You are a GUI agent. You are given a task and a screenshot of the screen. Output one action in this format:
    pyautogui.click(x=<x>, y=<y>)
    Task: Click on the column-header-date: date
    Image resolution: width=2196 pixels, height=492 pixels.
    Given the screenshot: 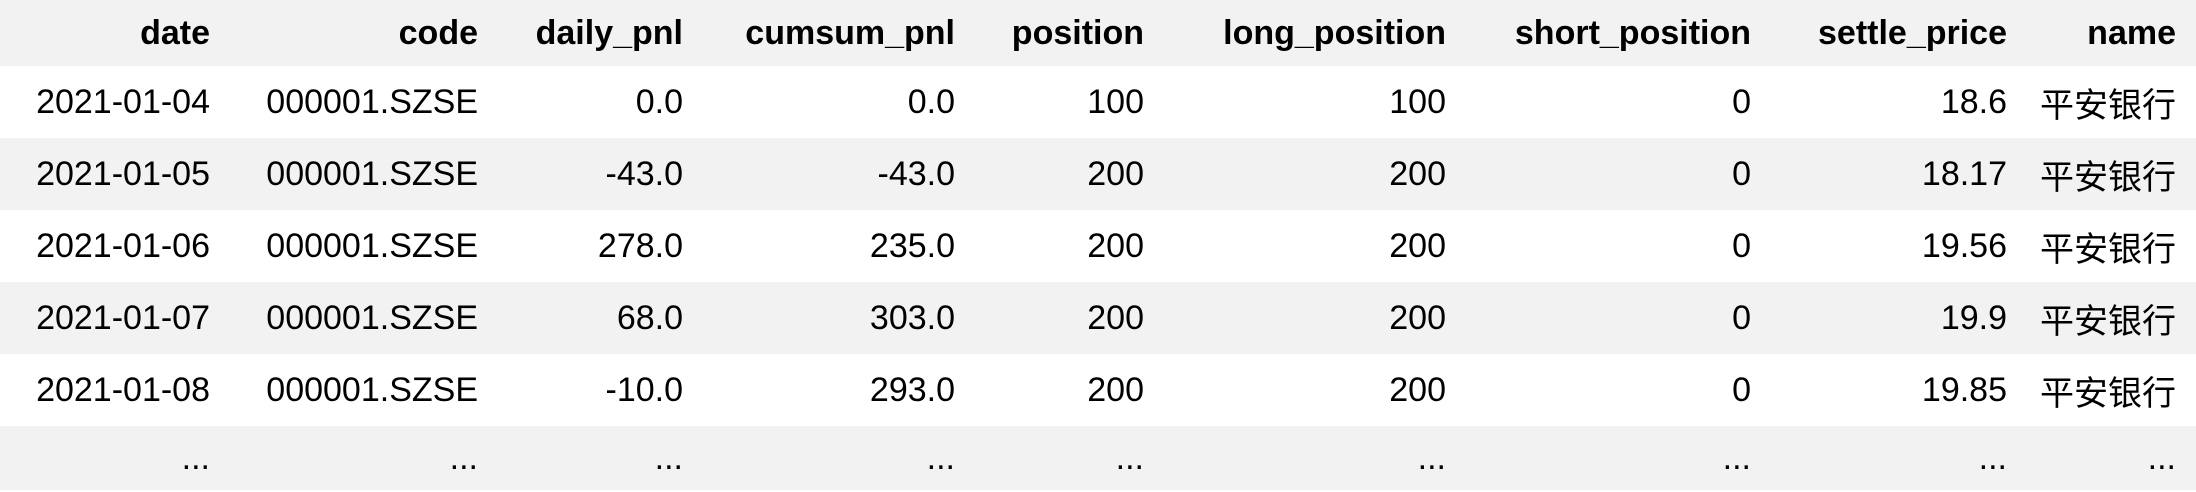 What is the action you would take?
    pyautogui.click(x=175, y=32)
    